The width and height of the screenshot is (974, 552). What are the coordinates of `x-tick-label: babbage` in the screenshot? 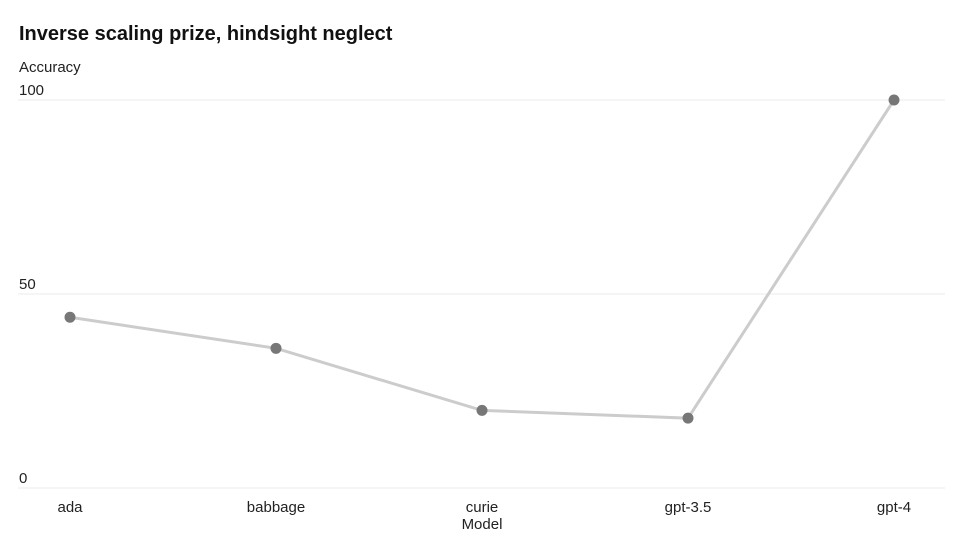 It's located at (276, 507).